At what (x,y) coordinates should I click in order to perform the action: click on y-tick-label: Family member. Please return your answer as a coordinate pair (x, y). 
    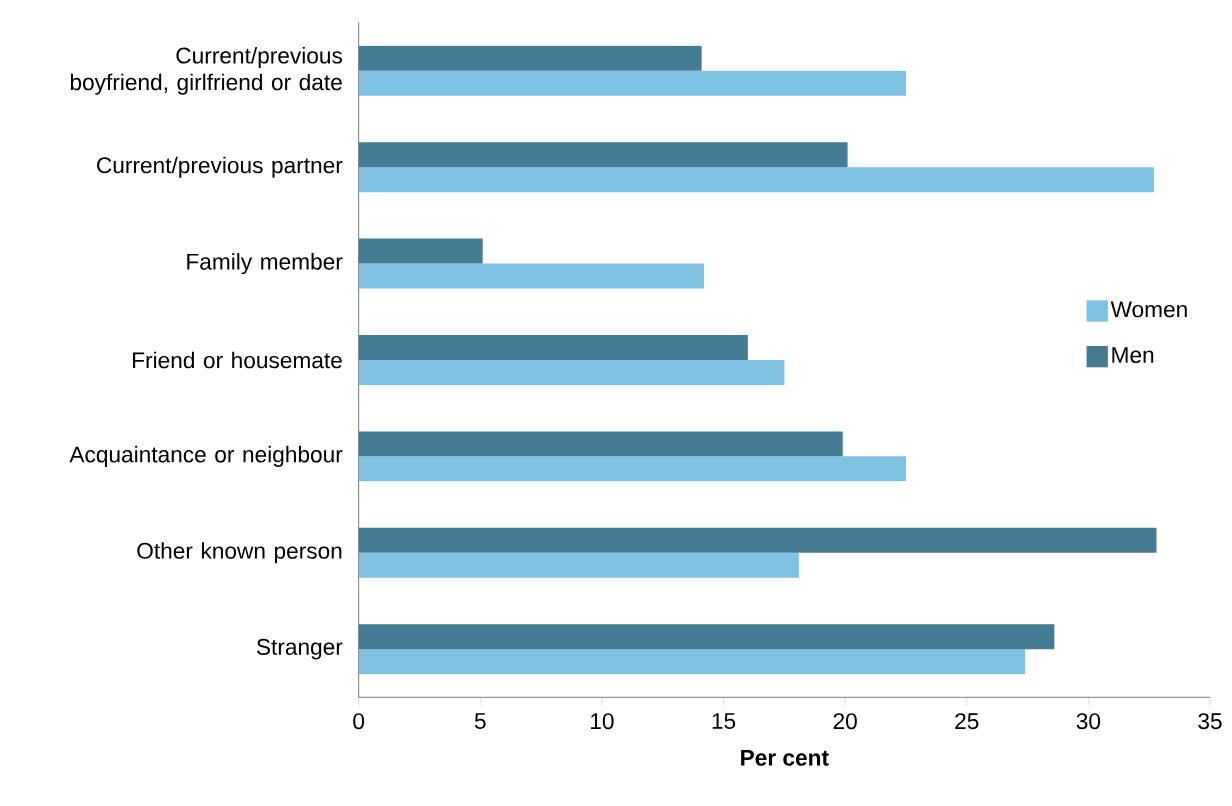
    Looking at the image, I should click on (265, 264).